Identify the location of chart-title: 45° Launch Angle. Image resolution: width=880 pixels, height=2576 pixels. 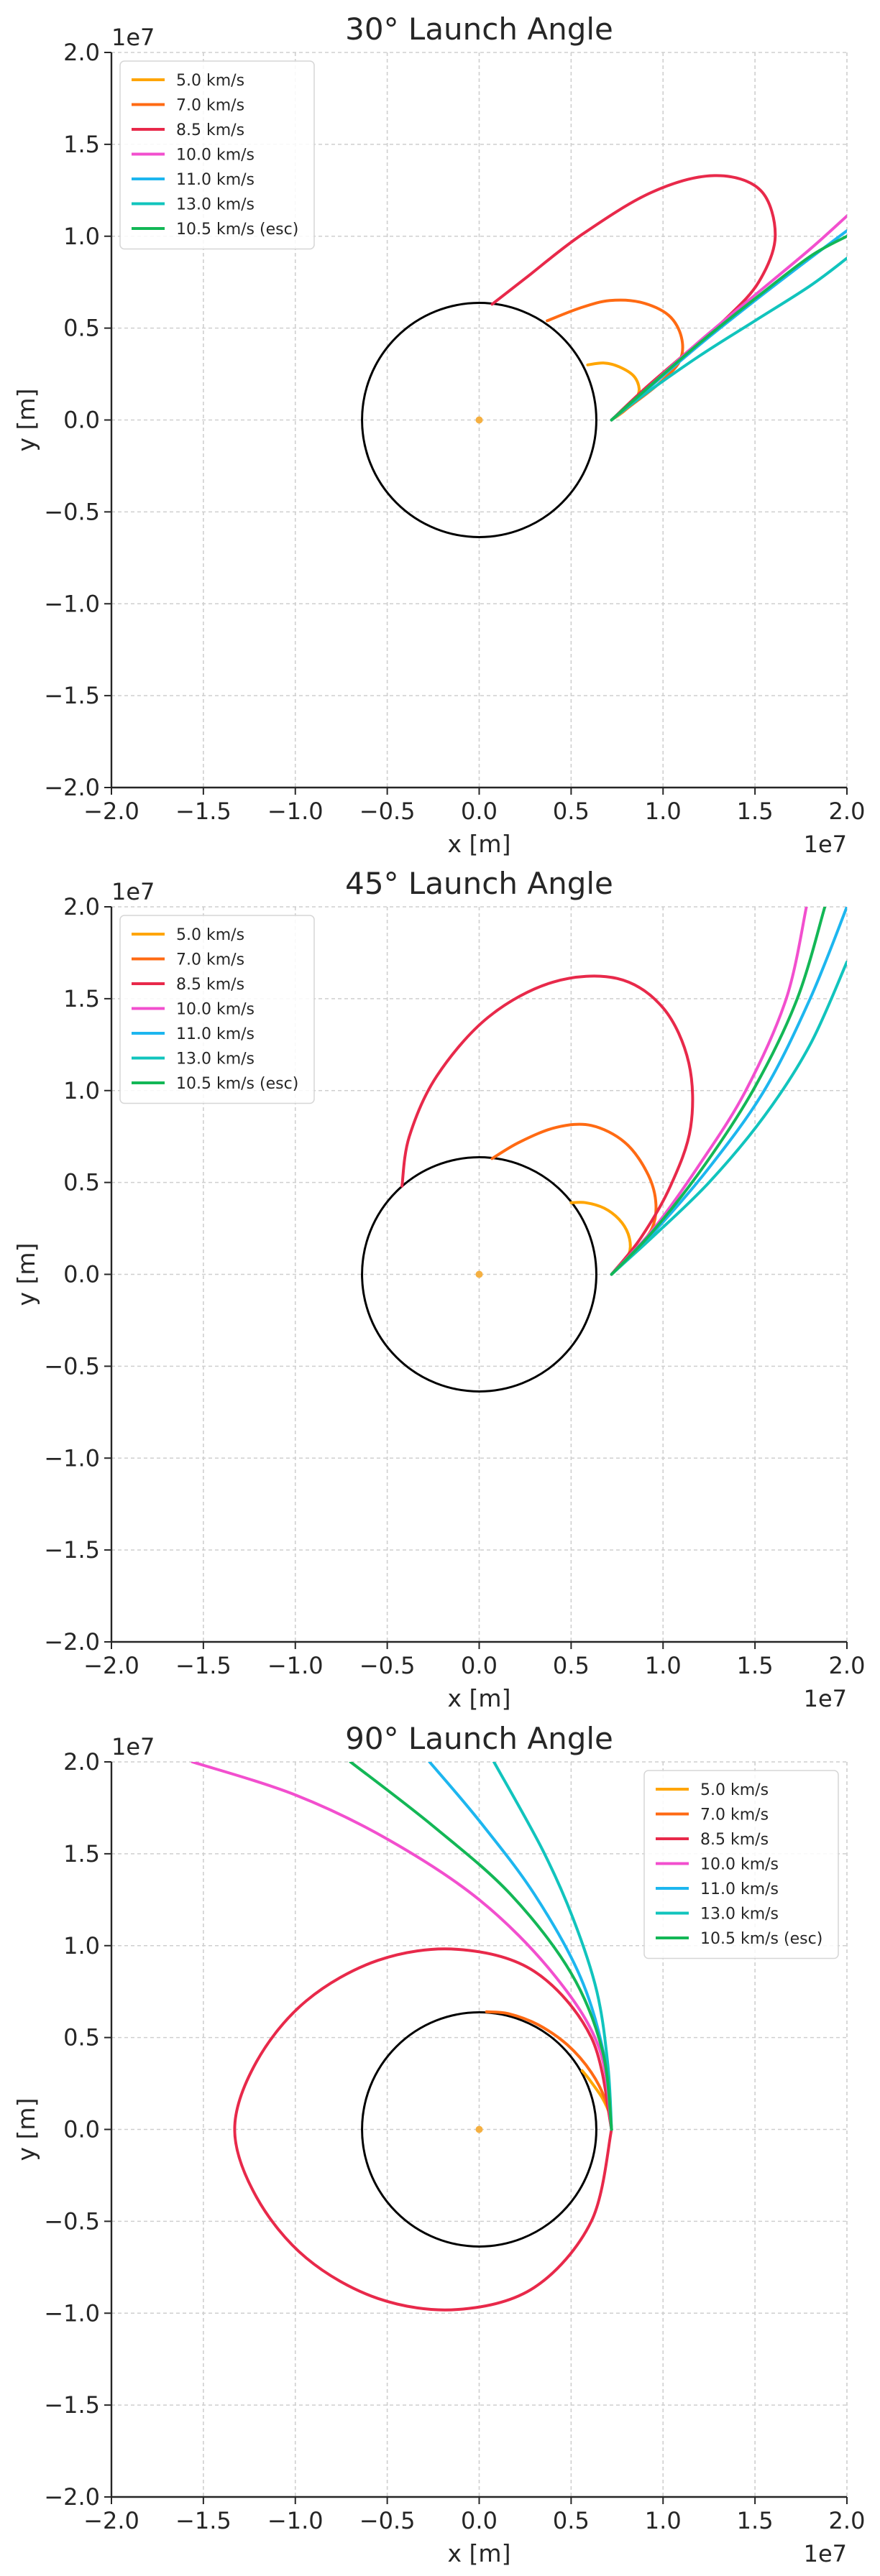
(479, 883).